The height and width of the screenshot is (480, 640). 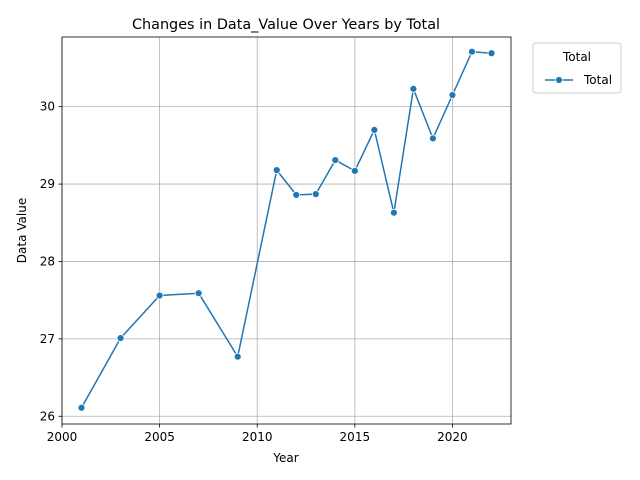 I want to click on x-tick-label: 2000, so click(x=62, y=437).